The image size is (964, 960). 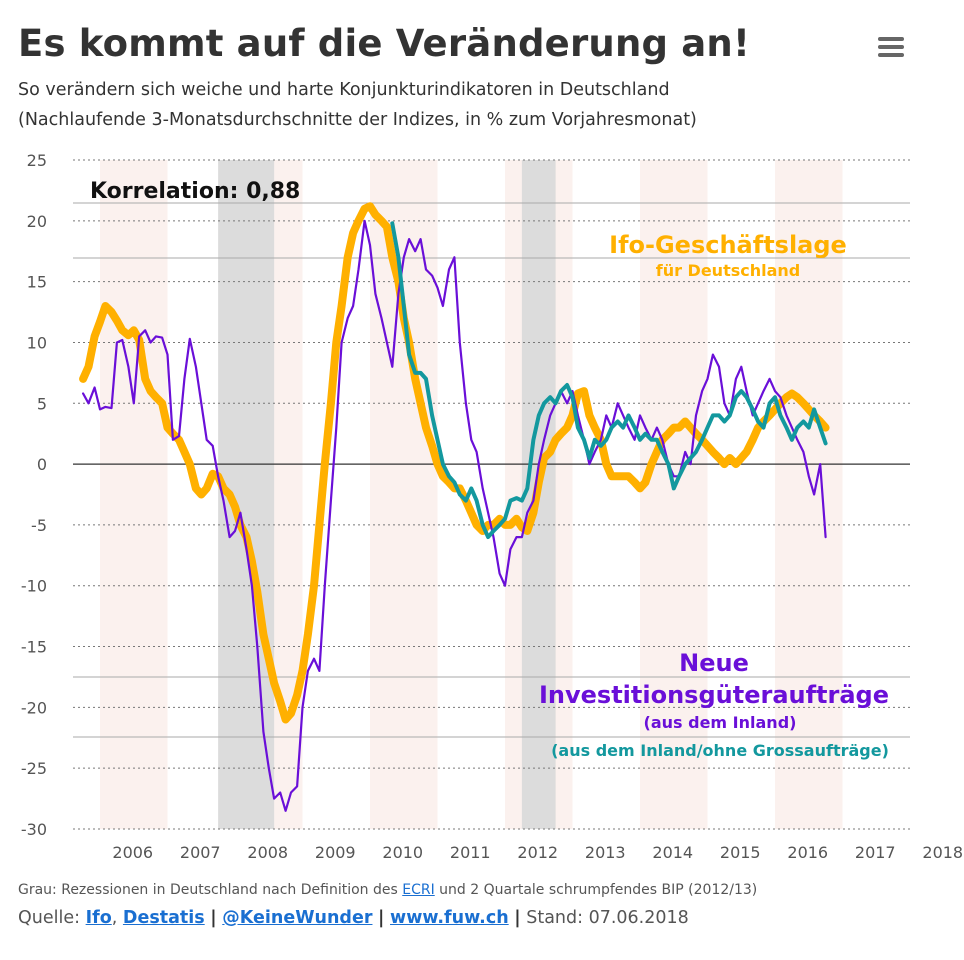 I want to click on y-tick-label: 0, so click(x=42, y=464).